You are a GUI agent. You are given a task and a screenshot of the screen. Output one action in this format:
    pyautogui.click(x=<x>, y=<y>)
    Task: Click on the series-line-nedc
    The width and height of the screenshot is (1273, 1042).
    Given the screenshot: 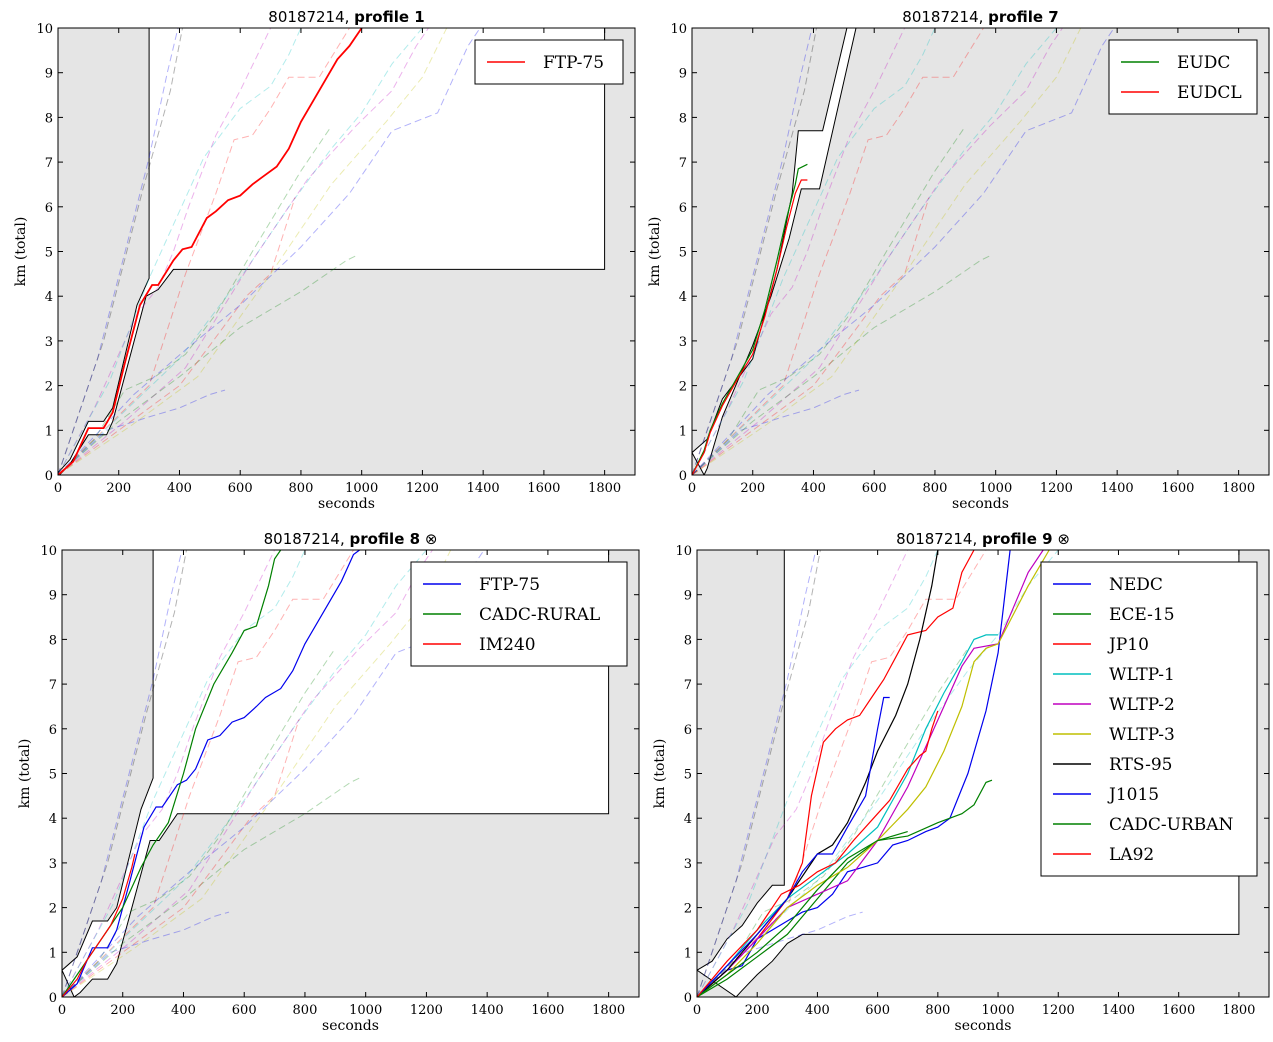 What is the action you would take?
    pyautogui.click(x=854, y=773)
    